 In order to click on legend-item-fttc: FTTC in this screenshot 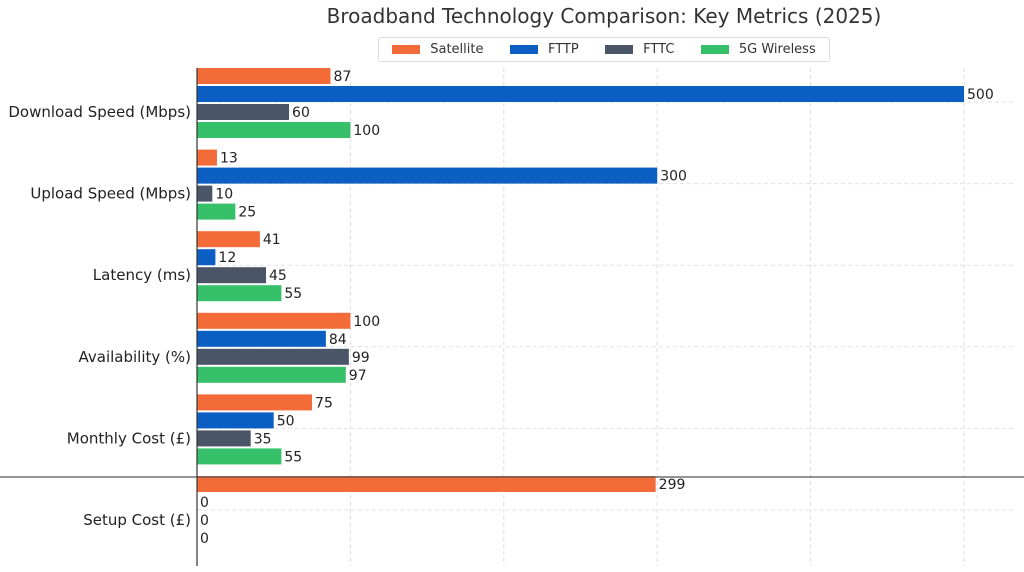, I will do `click(639, 49)`.